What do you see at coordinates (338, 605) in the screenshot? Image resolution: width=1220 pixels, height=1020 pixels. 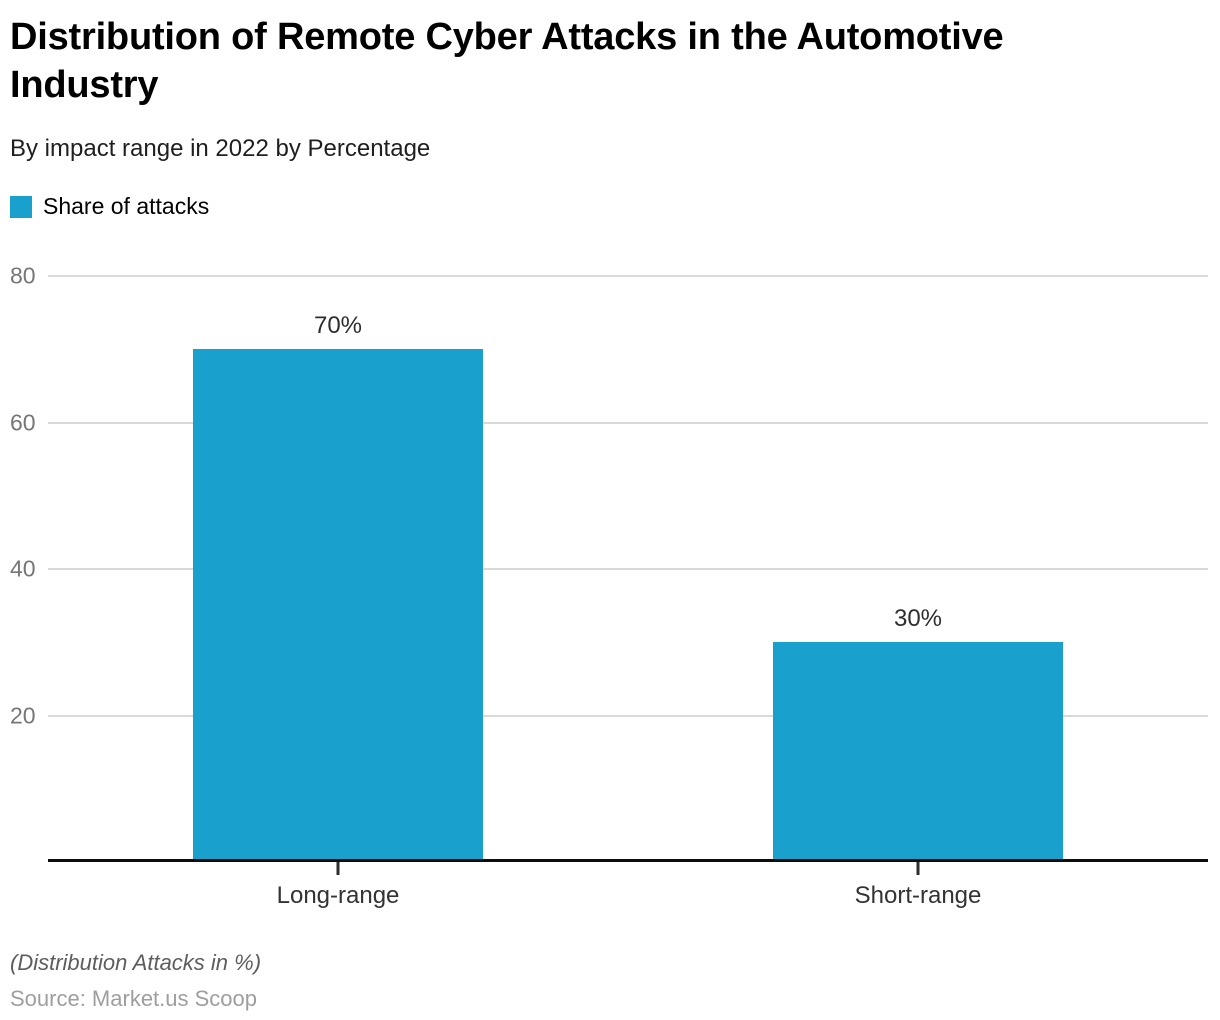 I see `bar-long-range` at bounding box center [338, 605].